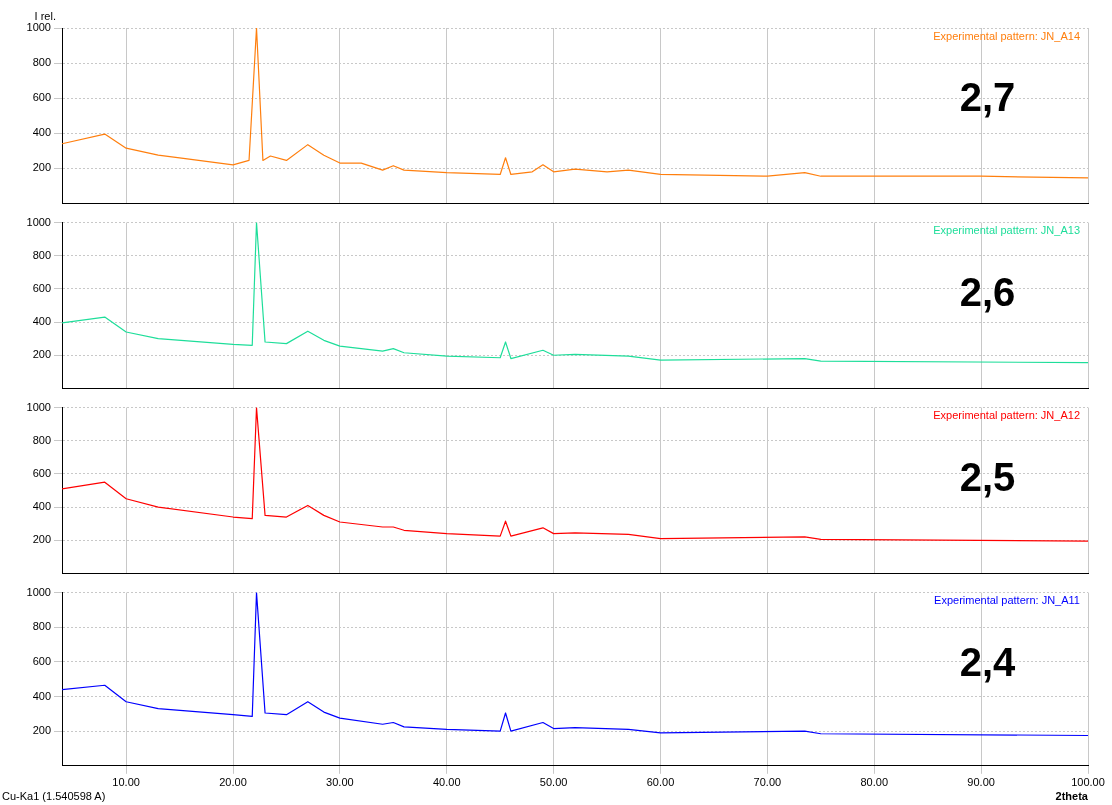 The width and height of the screenshot is (1112, 805). Describe the element at coordinates (987, 97) in the screenshot. I see `annotation: 2,7` at that location.